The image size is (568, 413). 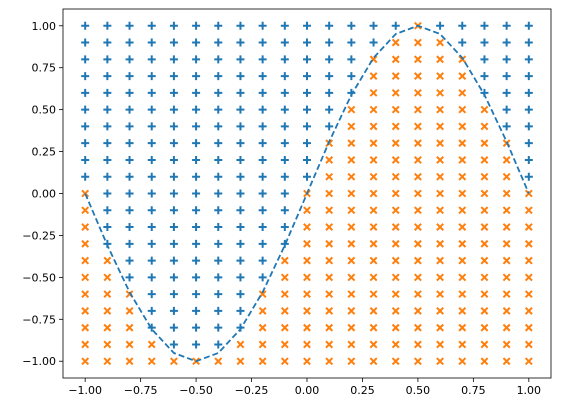 What do you see at coordinates (252, 390) in the screenshot?
I see `x-tick-label: −0.25` at bounding box center [252, 390].